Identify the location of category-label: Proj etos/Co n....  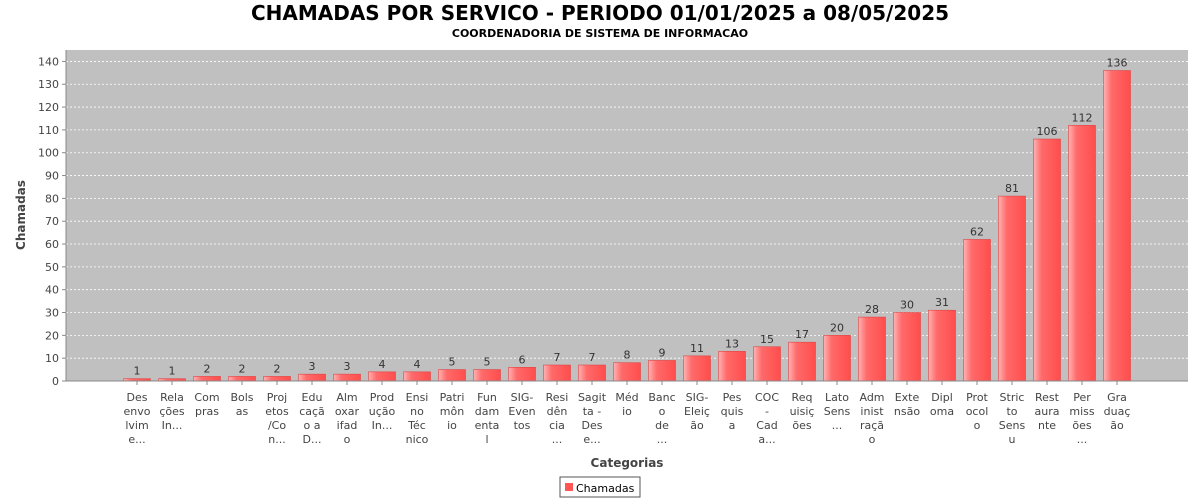
(277, 418).